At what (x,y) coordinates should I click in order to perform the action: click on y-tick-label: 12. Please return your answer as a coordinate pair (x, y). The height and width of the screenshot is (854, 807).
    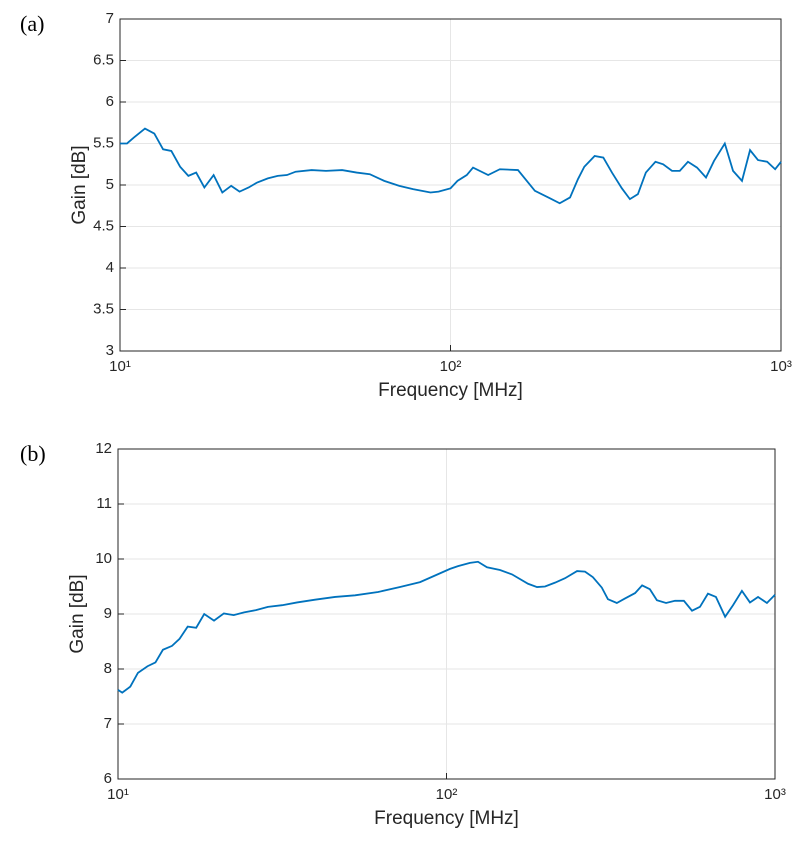
    Looking at the image, I should click on (103, 448).